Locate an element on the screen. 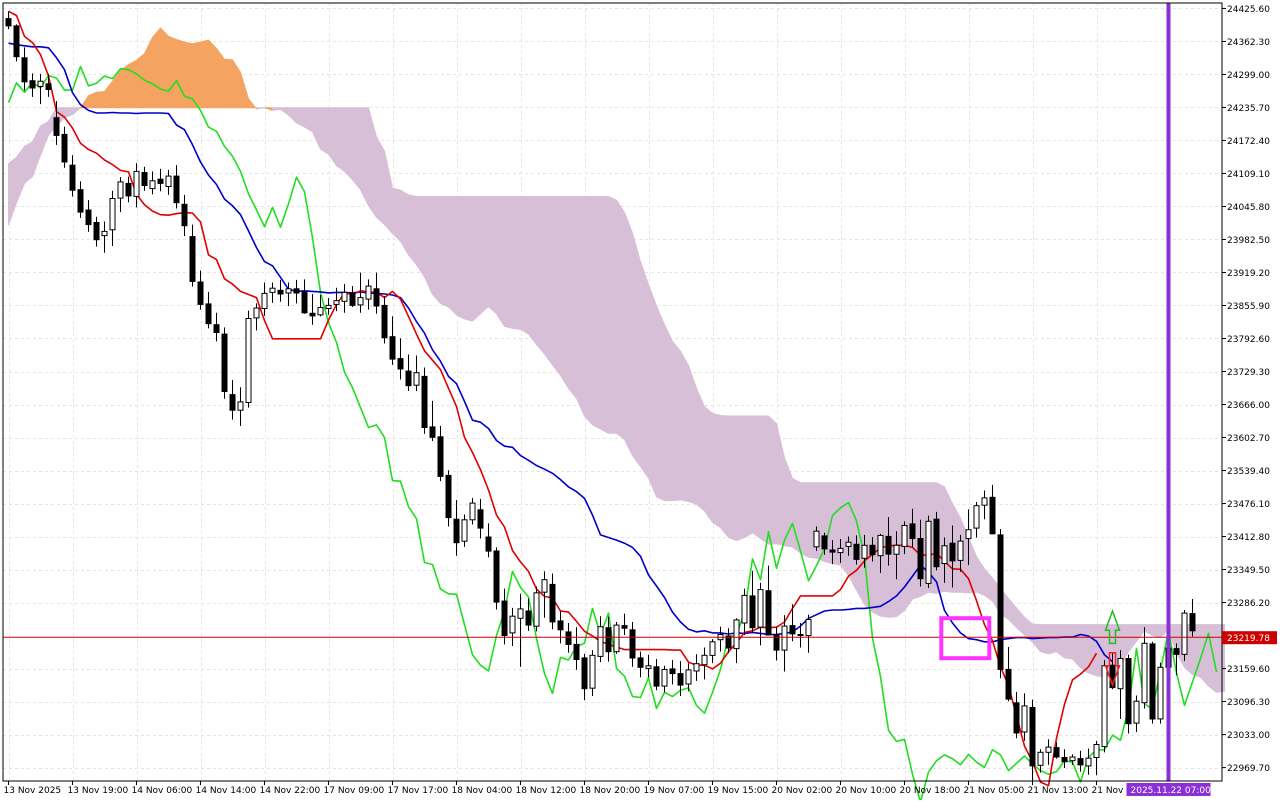 This screenshot has width=1280, height=804. price-tick-label: 23602.70 is located at coordinates (1248, 439).